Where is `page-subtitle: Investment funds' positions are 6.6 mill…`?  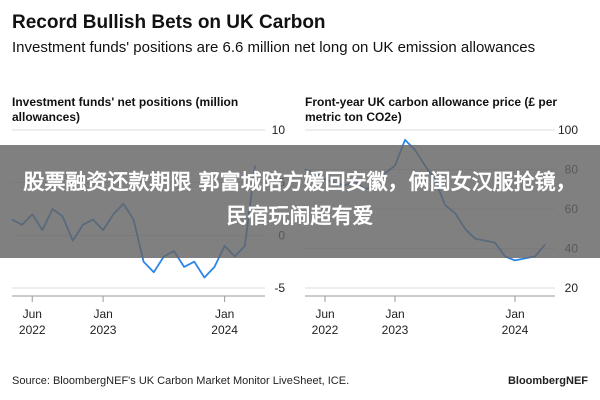 page-subtitle: Investment funds' positions are 6.6 mill… is located at coordinates (274, 47).